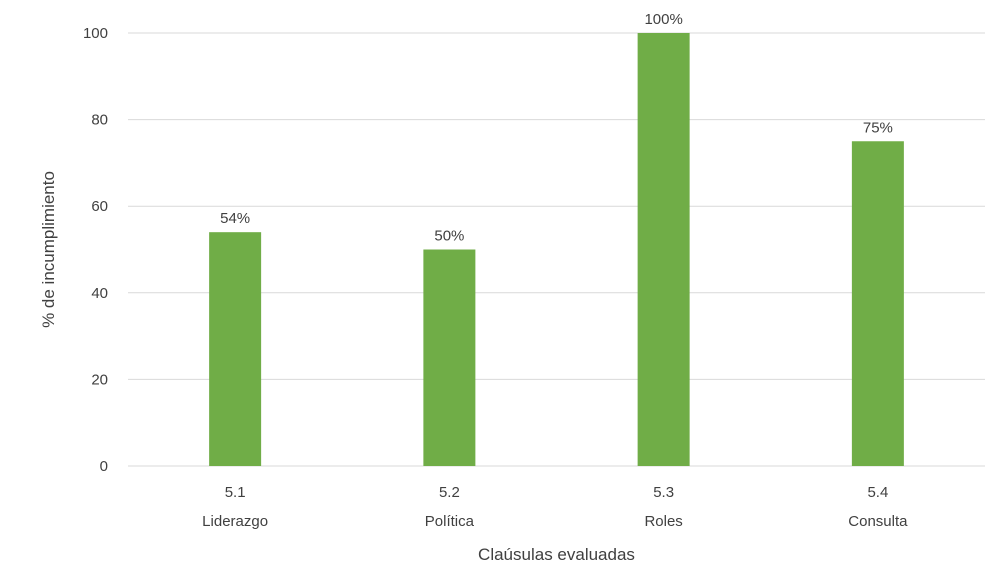 The width and height of the screenshot is (1000, 583). What do you see at coordinates (99, 120) in the screenshot?
I see `y-tick-label: 80` at bounding box center [99, 120].